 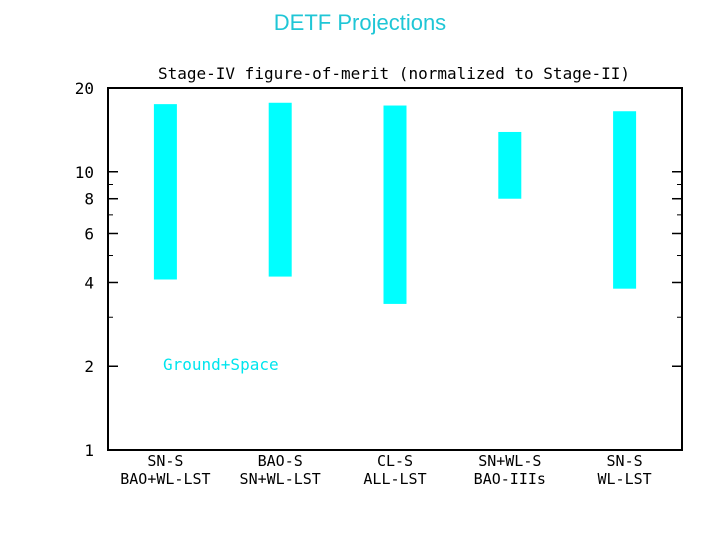 I want to click on y-tick-label: 4, so click(x=89, y=282).